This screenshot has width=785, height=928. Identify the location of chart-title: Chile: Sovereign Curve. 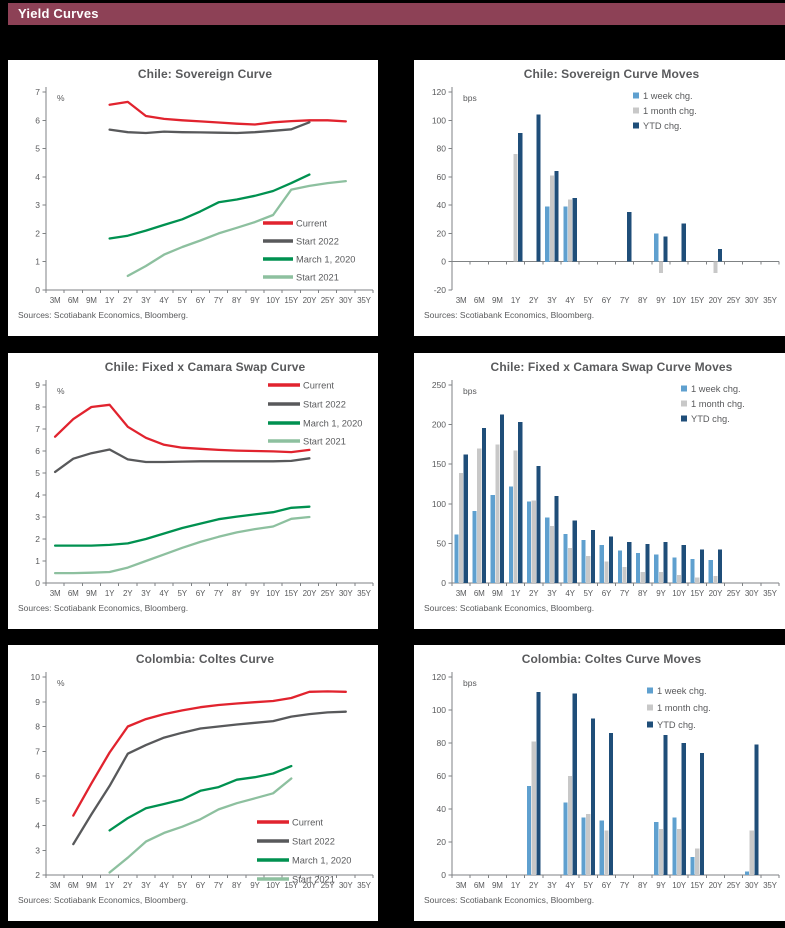
(205, 74).